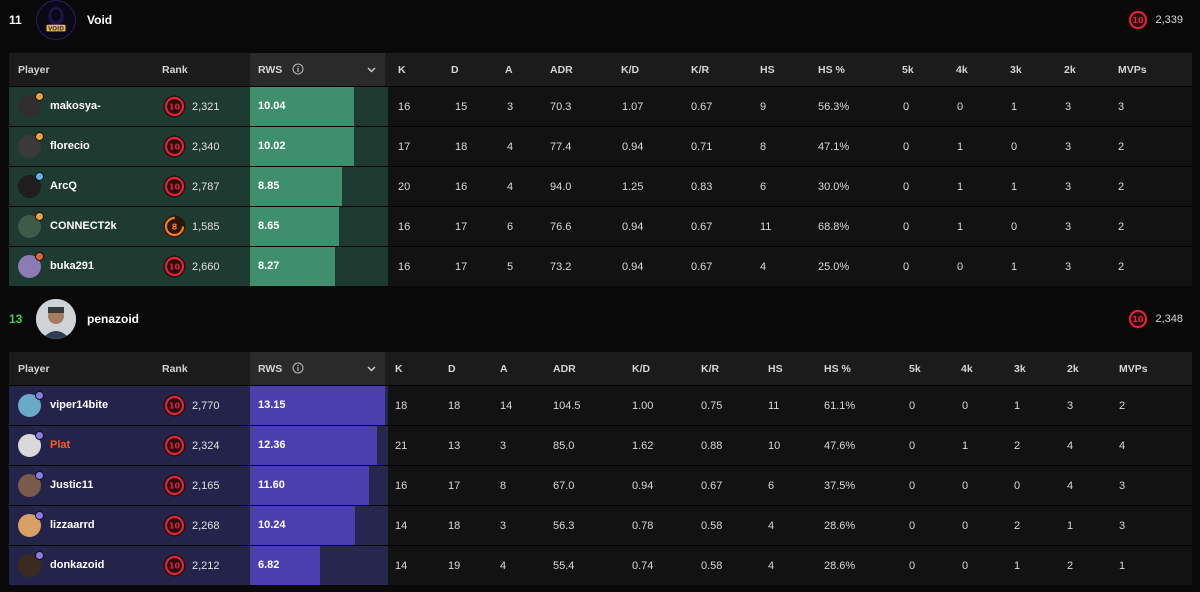  Describe the element at coordinates (79, 405) in the screenshot. I see `player-name: viper14bite` at that location.